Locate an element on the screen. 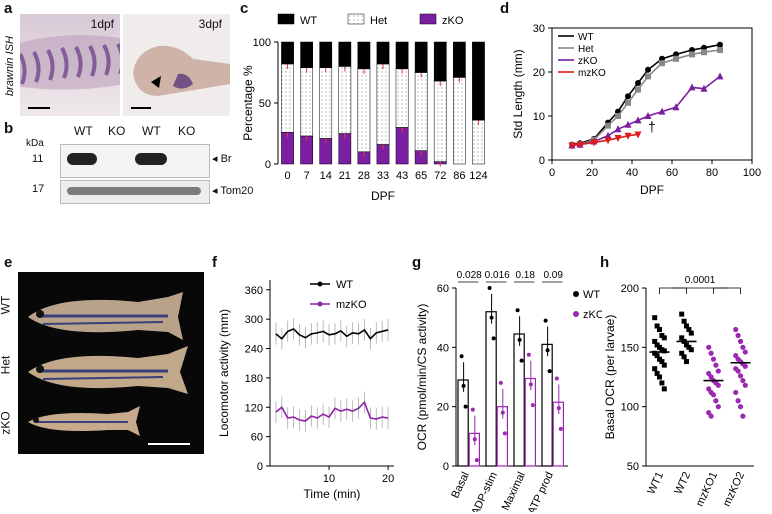 The height and width of the screenshot is (514, 772). d-point-wt is located at coordinates (648, 69).